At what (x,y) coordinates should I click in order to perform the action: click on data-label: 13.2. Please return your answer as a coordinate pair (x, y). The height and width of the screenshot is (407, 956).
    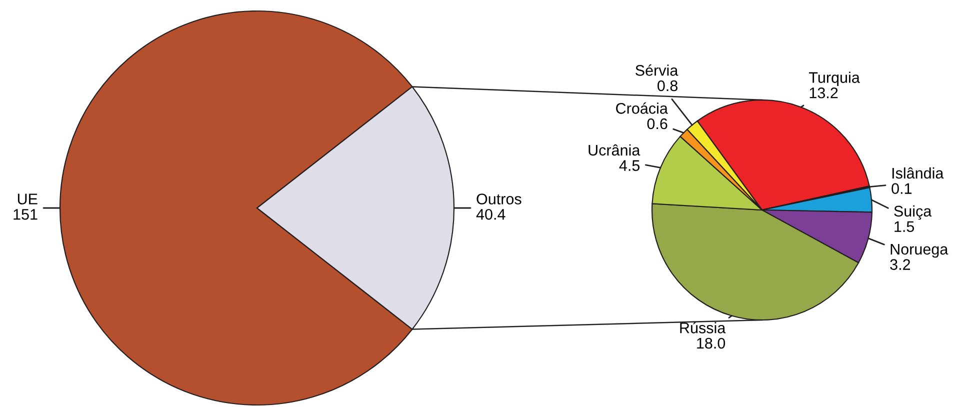
    Looking at the image, I should click on (824, 92).